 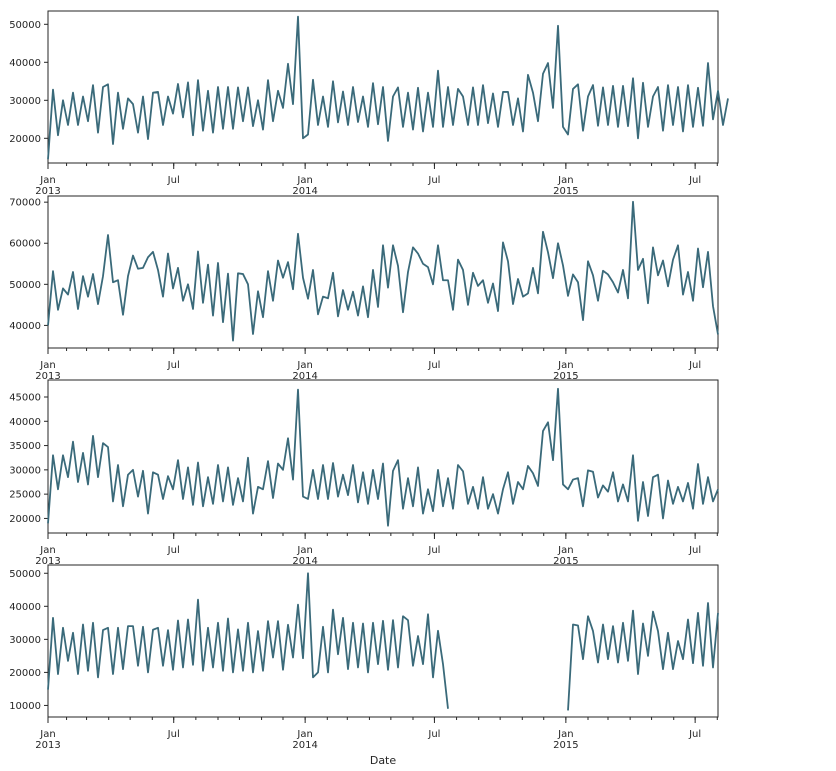 I want to click on y-tick-label: 10000, so click(x=25, y=706).